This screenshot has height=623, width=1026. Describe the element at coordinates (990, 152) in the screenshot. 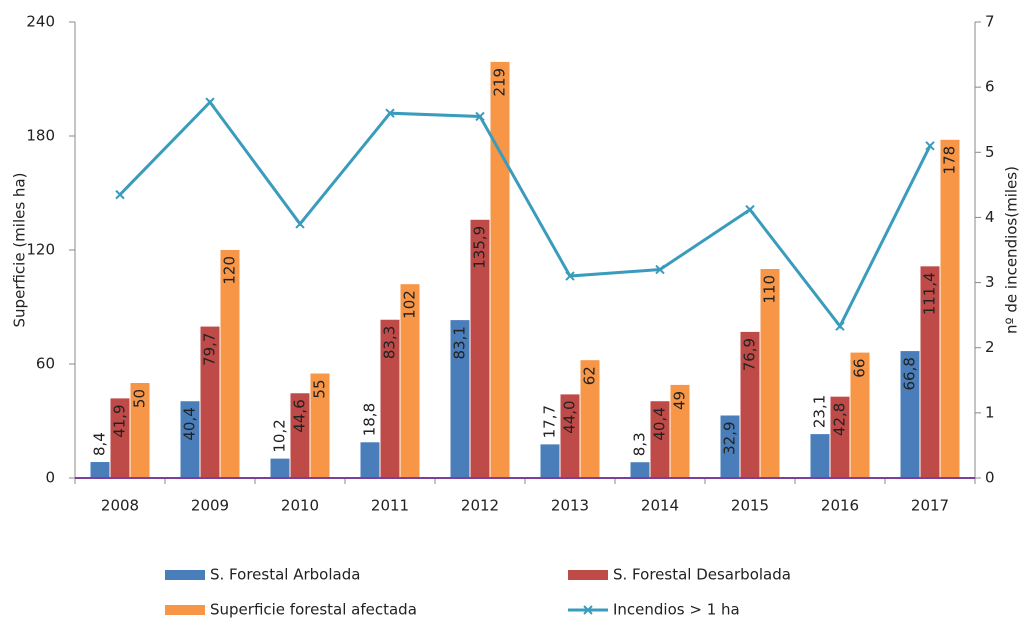

I see `y2-tick-label: 5` at that location.